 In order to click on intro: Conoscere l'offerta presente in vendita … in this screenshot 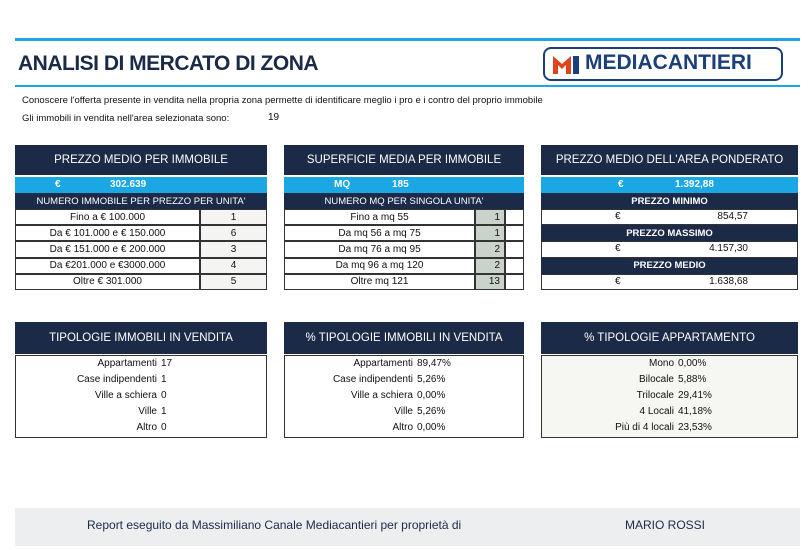, I will do `click(282, 100)`.